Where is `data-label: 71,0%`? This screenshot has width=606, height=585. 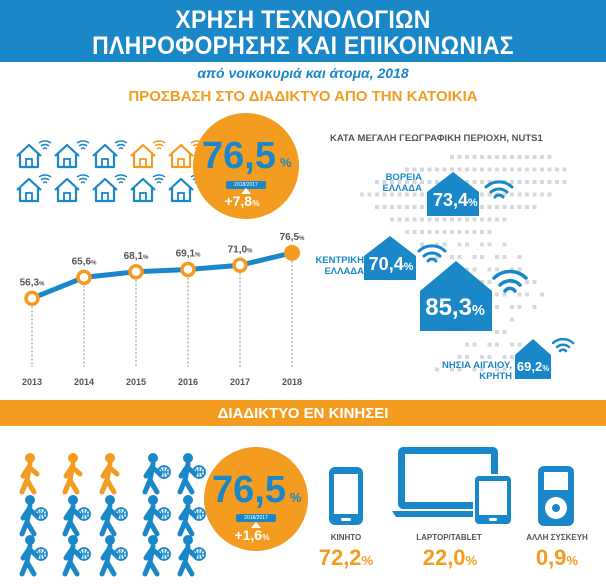
data-label: 71,0% is located at coordinates (240, 249).